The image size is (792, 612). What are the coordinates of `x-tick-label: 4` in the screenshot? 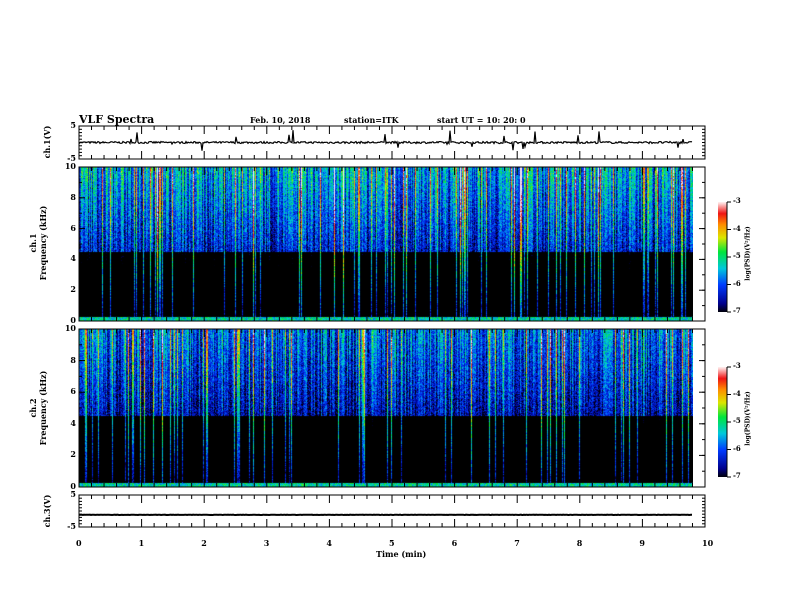 It's located at (329, 543).